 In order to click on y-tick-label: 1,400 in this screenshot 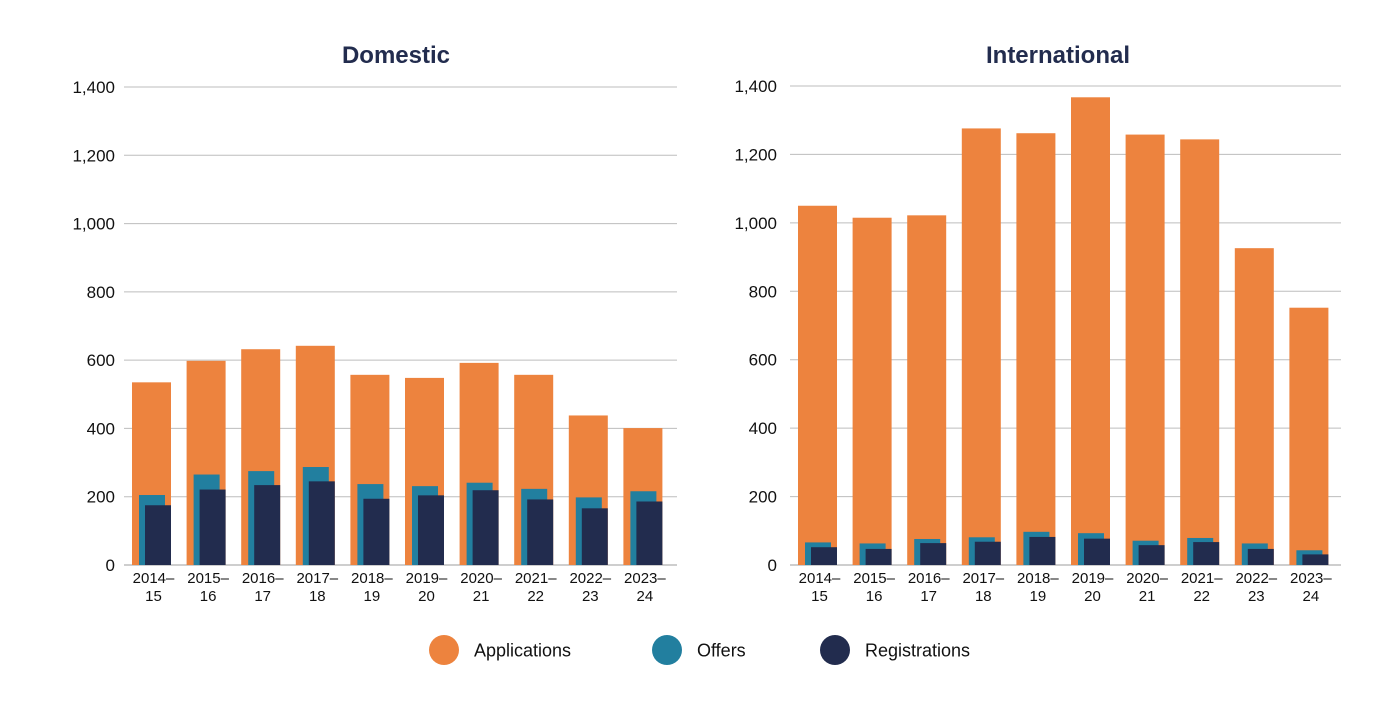, I will do `click(93, 87)`.